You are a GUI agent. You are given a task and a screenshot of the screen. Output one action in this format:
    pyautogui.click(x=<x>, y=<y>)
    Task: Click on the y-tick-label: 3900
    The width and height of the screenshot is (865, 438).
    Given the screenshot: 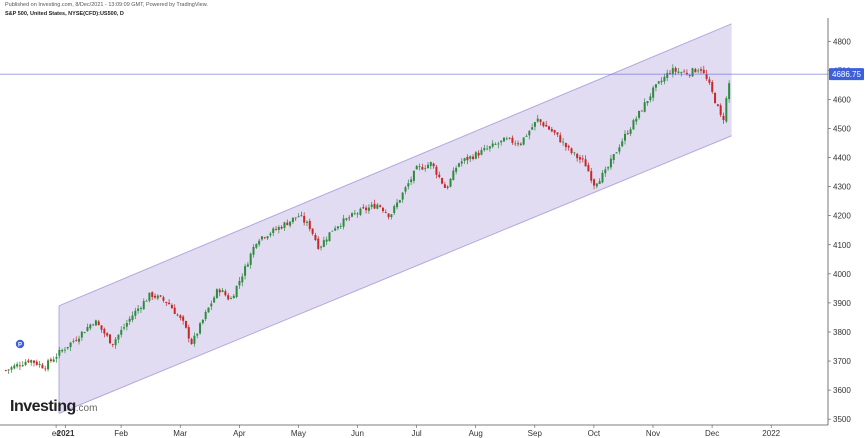 What is the action you would take?
    pyautogui.click(x=842, y=303)
    